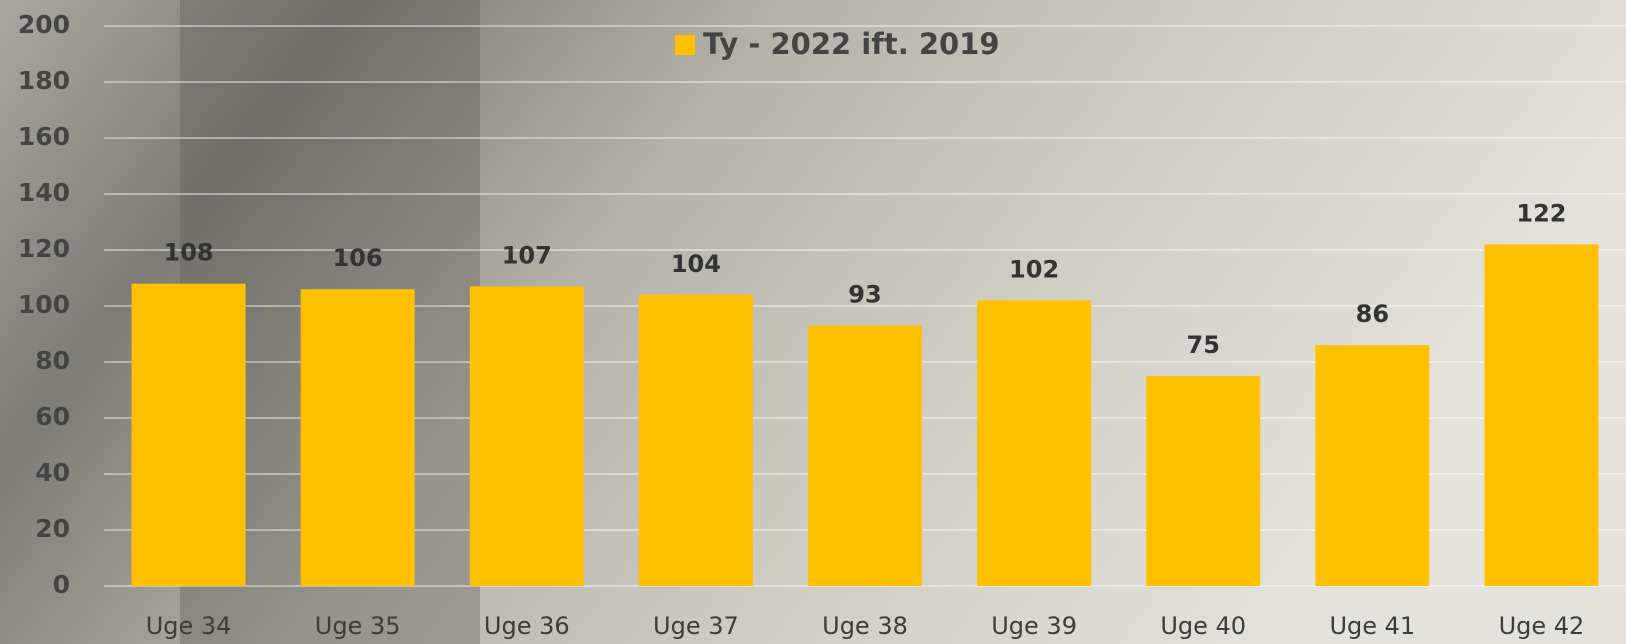 The height and width of the screenshot is (644, 1626). What do you see at coordinates (52, 360) in the screenshot?
I see `y-tick-label: 80` at bounding box center [52, 360].